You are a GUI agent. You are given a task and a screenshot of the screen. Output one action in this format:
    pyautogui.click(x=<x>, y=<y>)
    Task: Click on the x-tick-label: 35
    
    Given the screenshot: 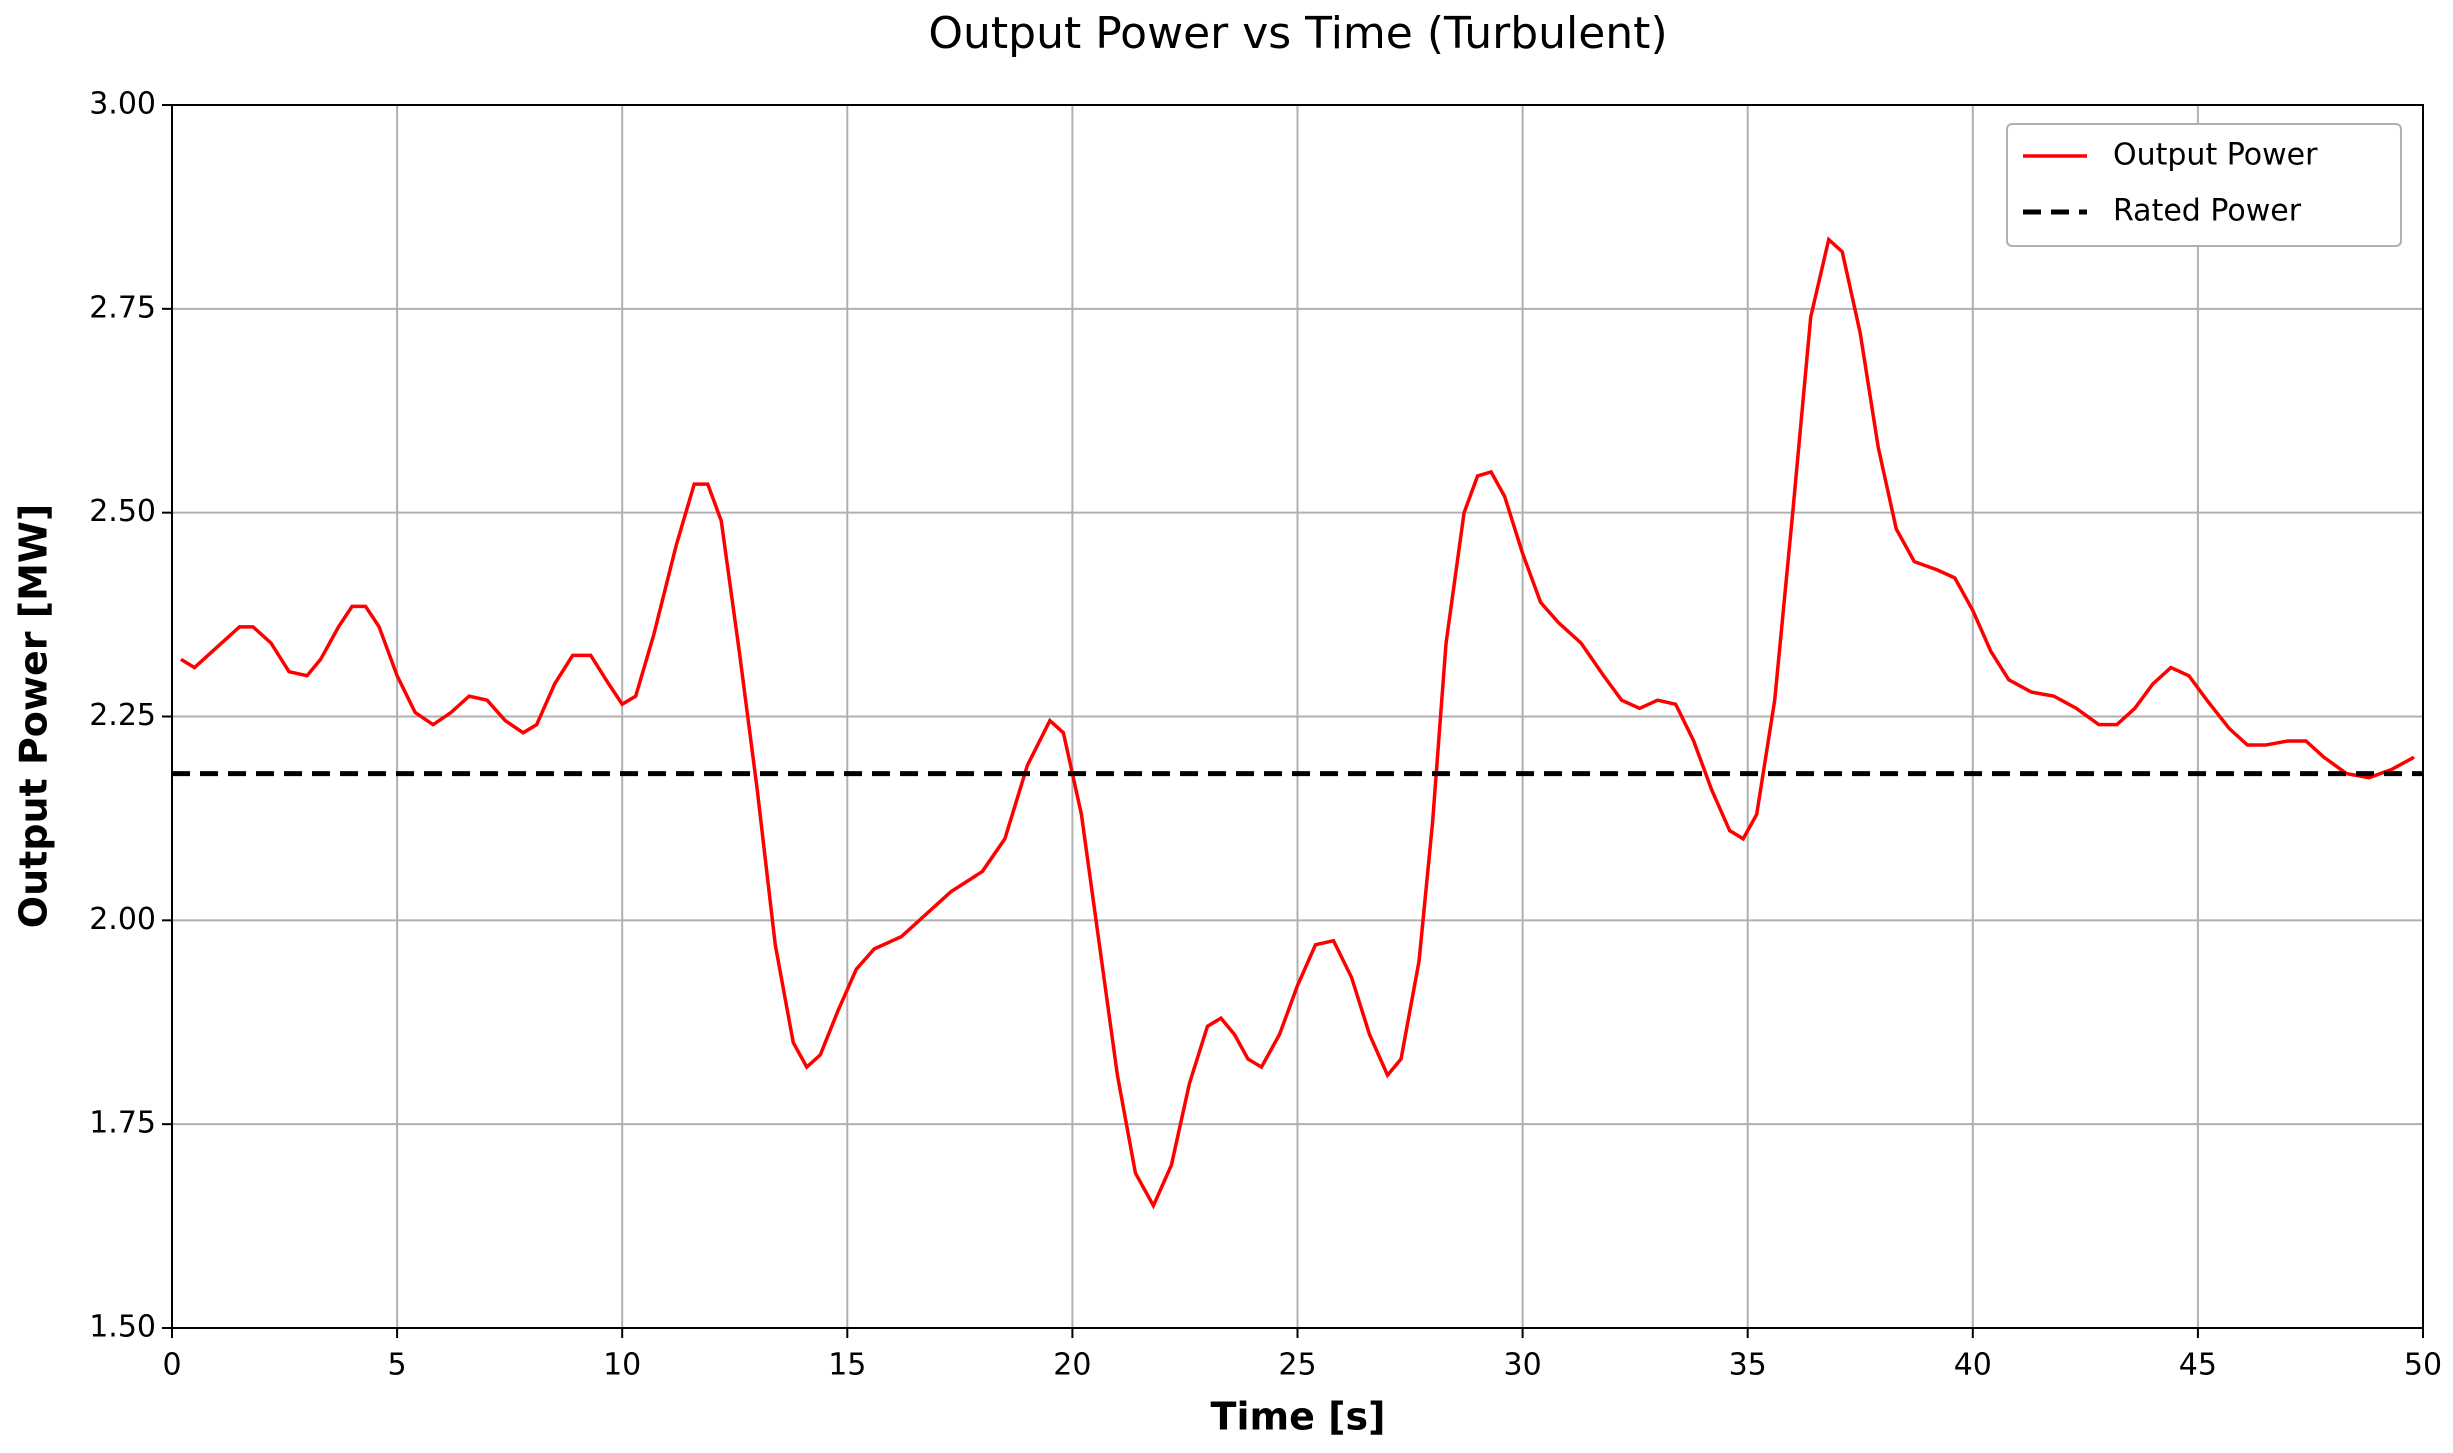 What is the action you would take?
    pyautogui.click(x=1748, y=1365)
    